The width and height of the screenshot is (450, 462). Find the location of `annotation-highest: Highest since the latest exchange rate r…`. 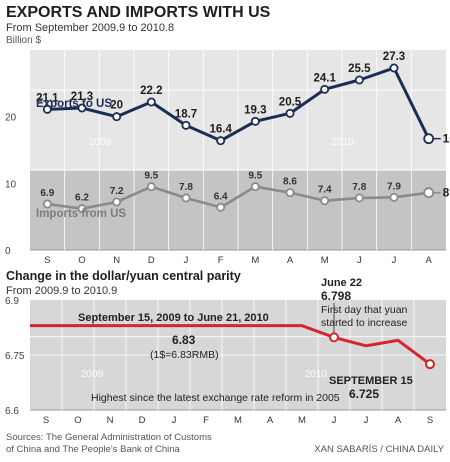

annotation-highest: Highest since the latest exchange rate r… is located at coordinates (215, 398).